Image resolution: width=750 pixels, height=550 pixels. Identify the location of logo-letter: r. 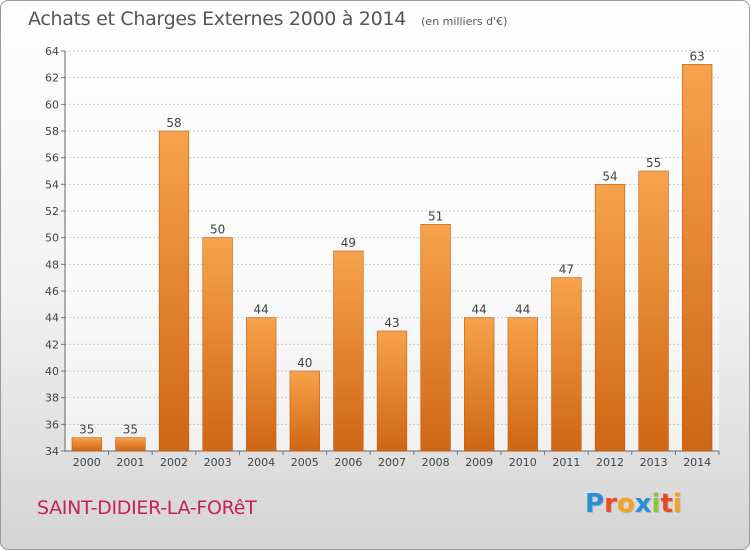
(610, 504).